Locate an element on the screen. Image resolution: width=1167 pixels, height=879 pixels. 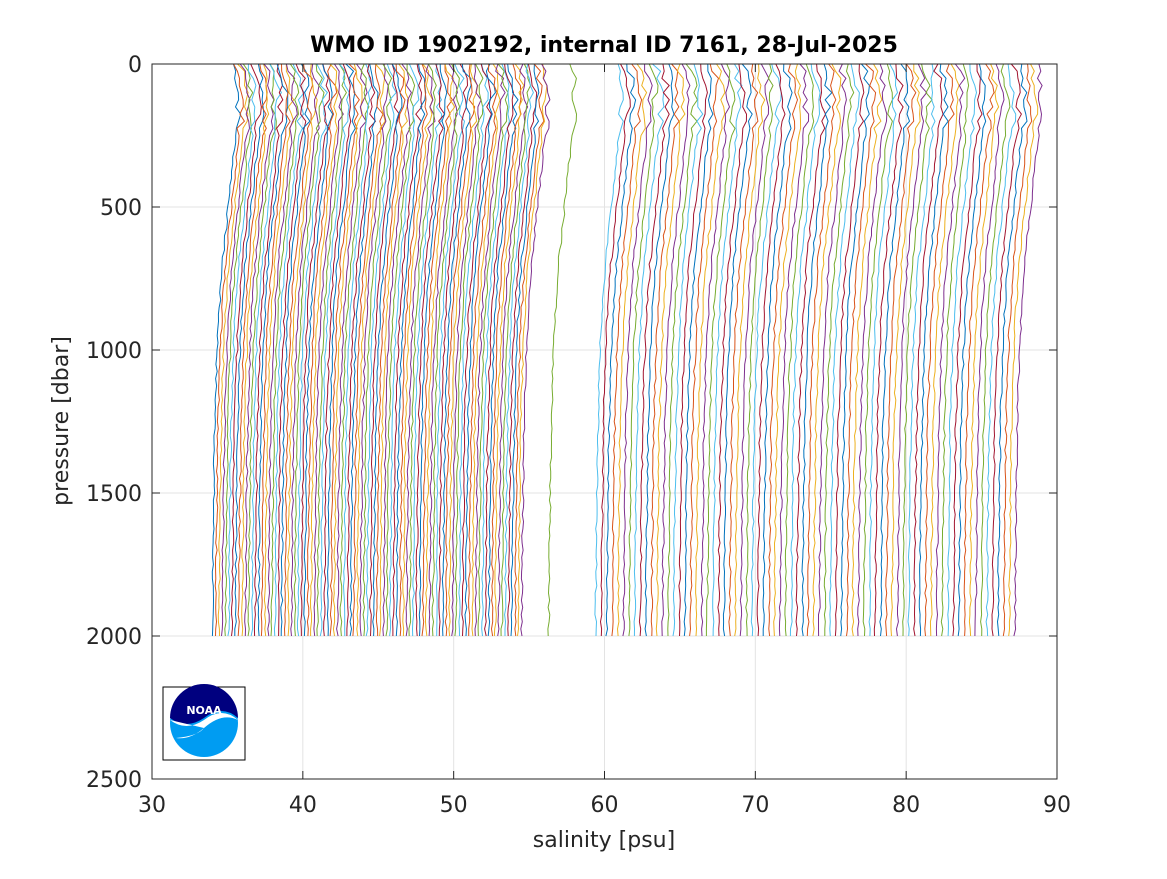
noaa-logo: NOAA is located at coordinates (204, 722).